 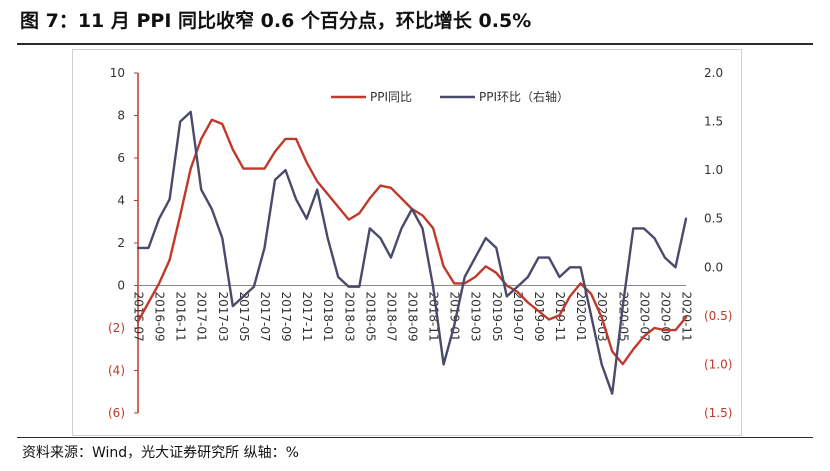 I want to click on title-divider, so click(x=415, y=44).